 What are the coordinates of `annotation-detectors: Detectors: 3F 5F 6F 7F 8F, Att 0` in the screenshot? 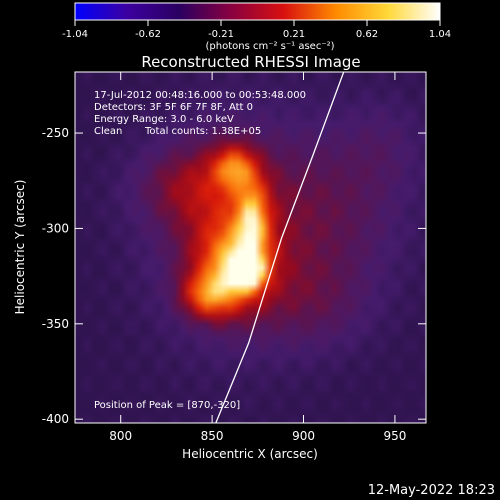 It's located at (173, 107).